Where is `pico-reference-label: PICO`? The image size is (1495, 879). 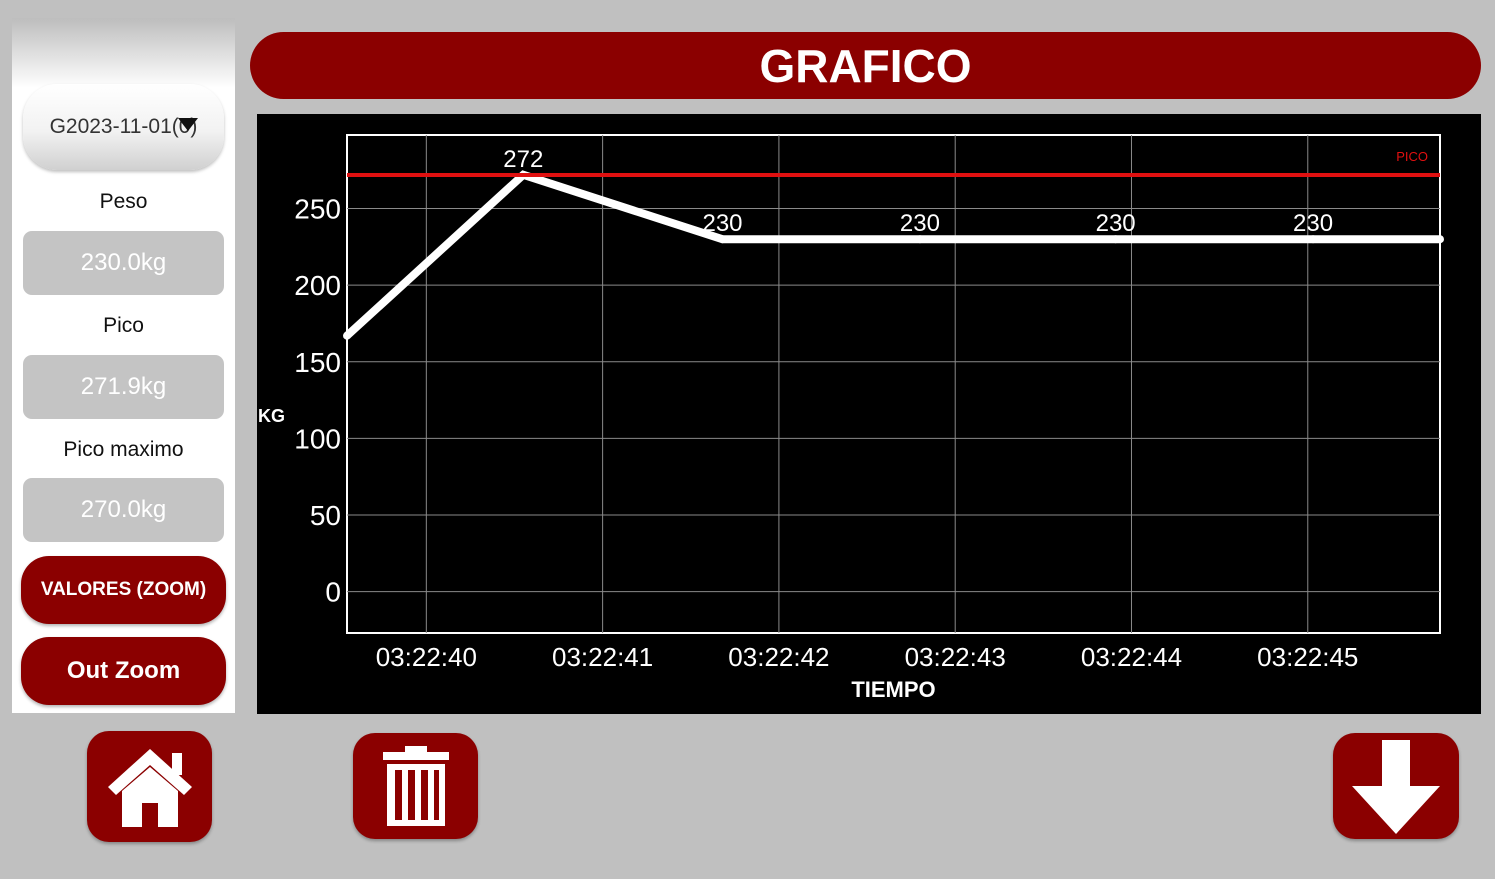 pico-reference-label: PICO is located at coordinates (1412, 156).